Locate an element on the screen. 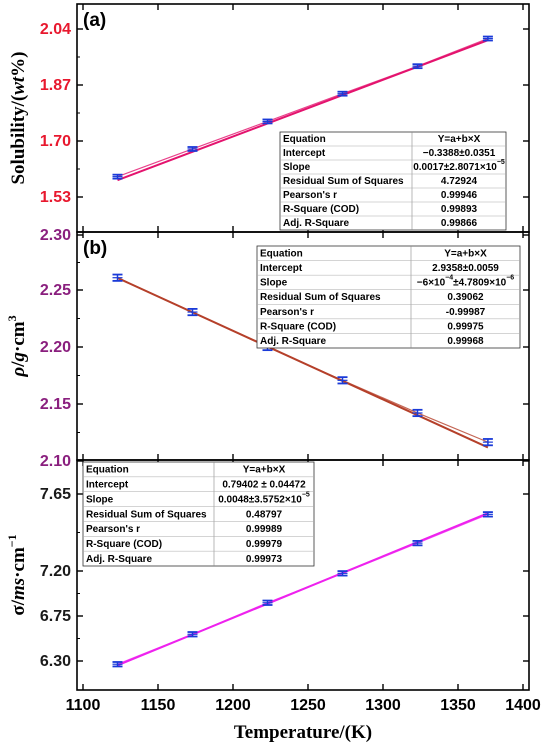 The width and height of the screenshot is (550, 746). series-line is located at coordinates (303, 589).